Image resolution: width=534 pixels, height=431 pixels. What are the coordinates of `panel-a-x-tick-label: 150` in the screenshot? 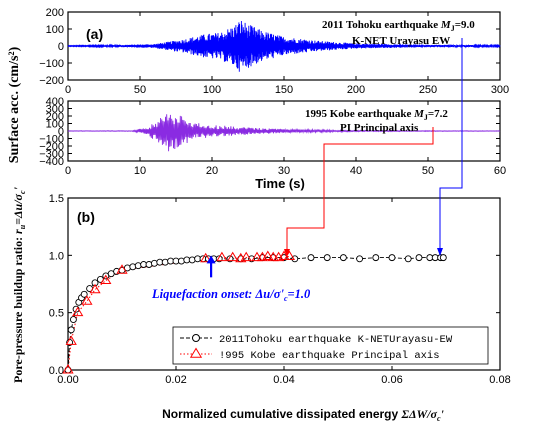 It's located at (284, 90).